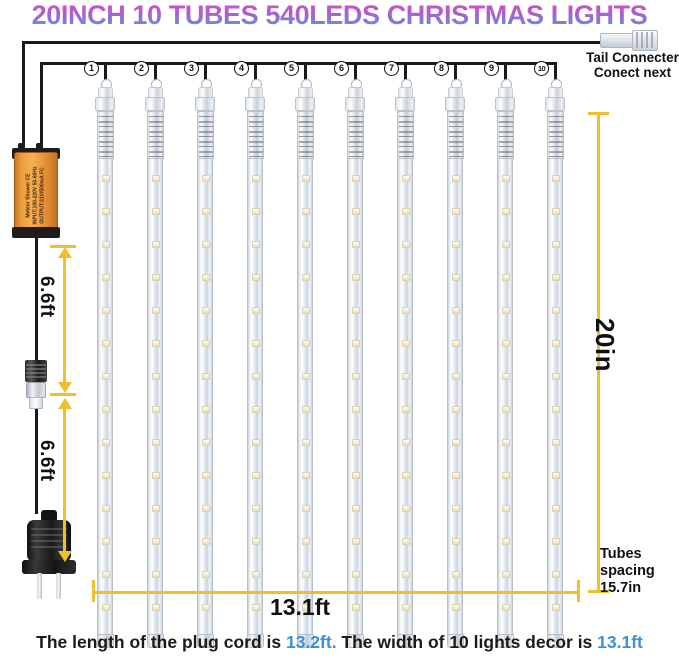 The height and width of the screenshot is (663, 679). Describe the element at coordinates (46, 297) in the screenshot. I see `label-cord-upper: 6.6ft` at that location.